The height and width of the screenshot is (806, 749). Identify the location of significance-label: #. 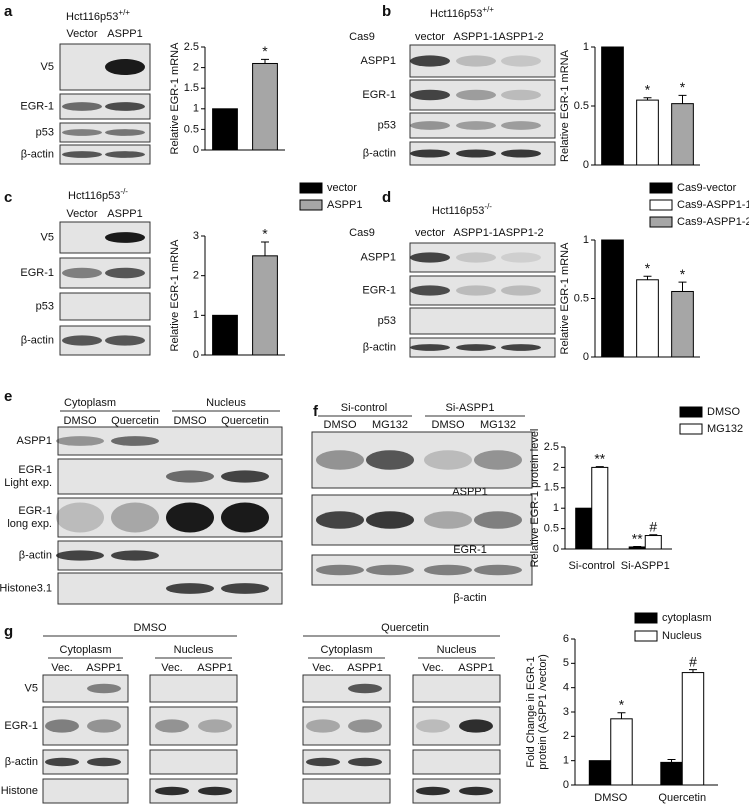
(653, 526).